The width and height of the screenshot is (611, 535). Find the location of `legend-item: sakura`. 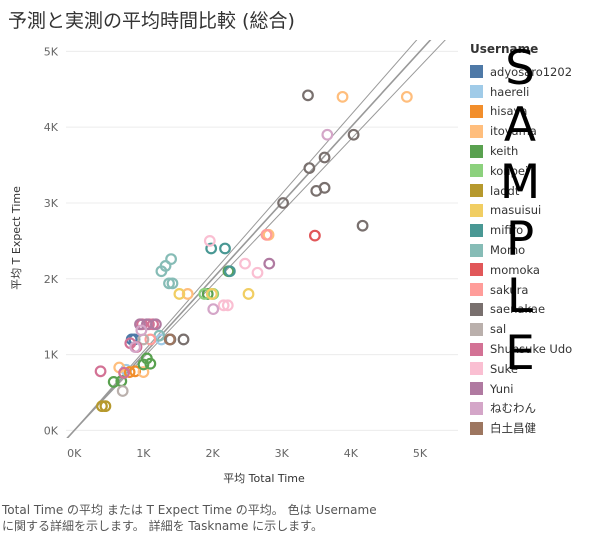

legend-item: sakura is located at coordinates (540, 290).